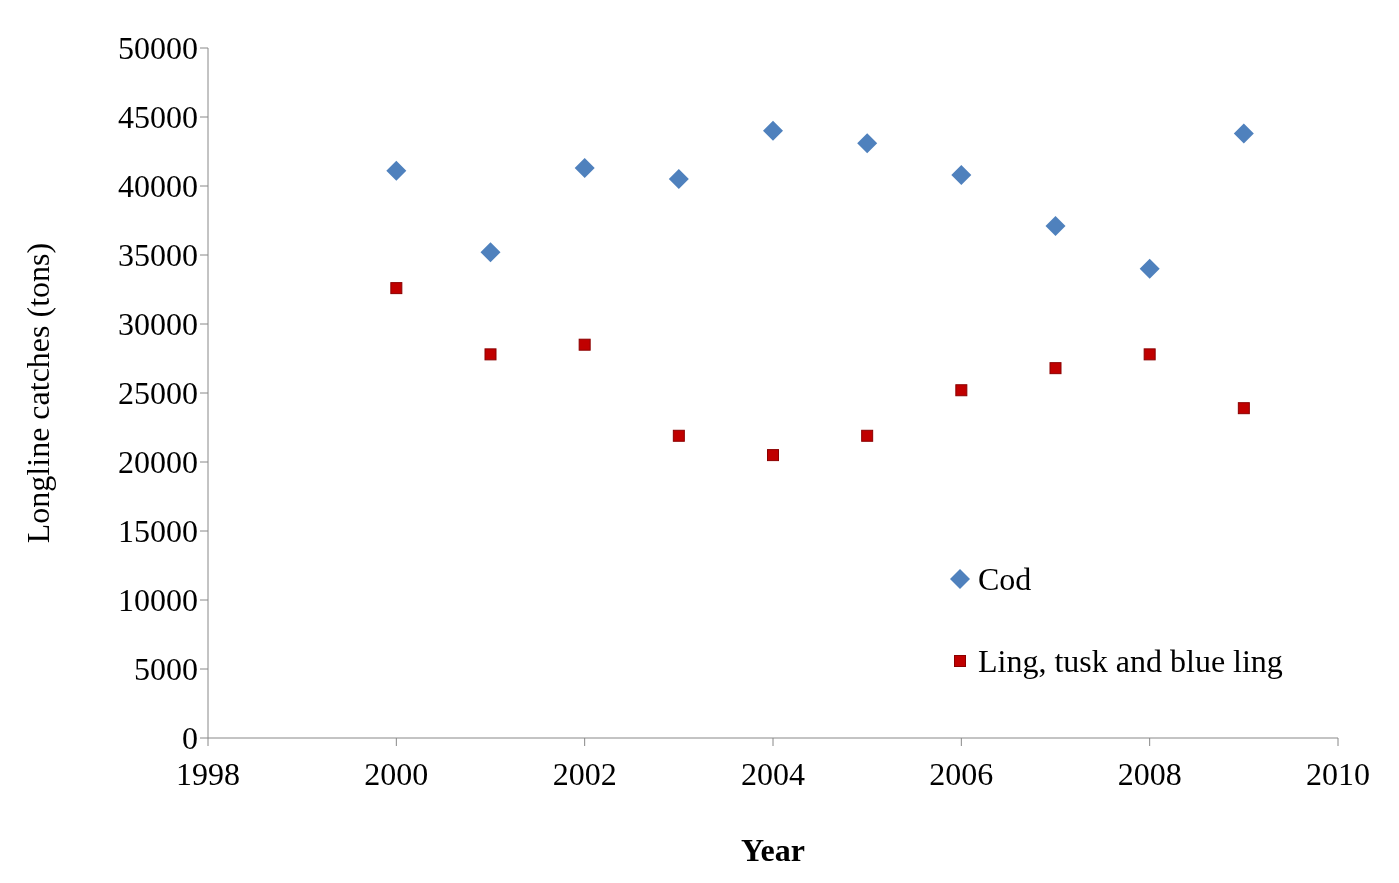 Image resolution: width=1399 pixels, height=883 pixels. Describe the element at coordinates (1338, 773) in the screenshot. I see `x-tick-label: 2010` at that location.